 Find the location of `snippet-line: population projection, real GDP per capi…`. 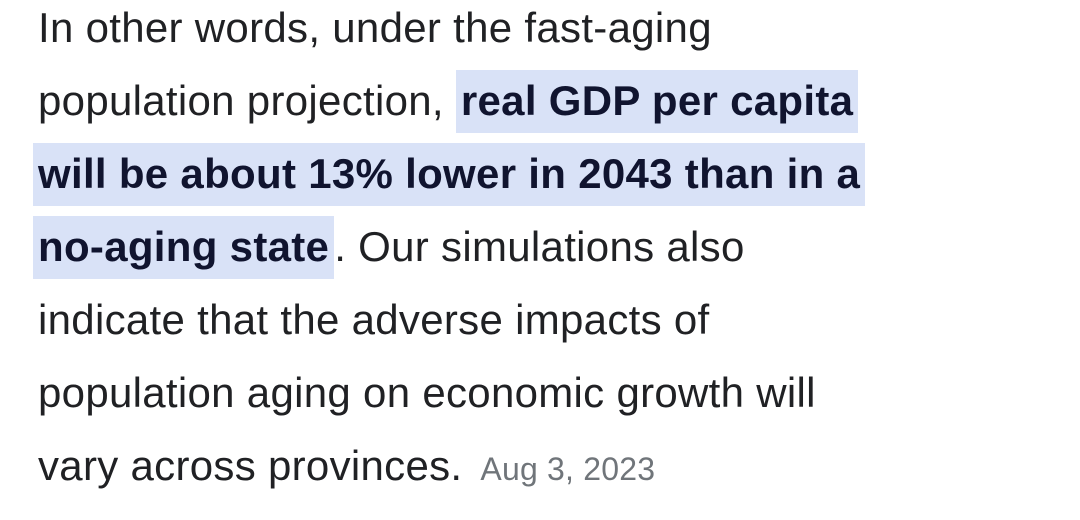

snippet-line: population projection, real GDP per capi… is located at coordinates (540, 100).